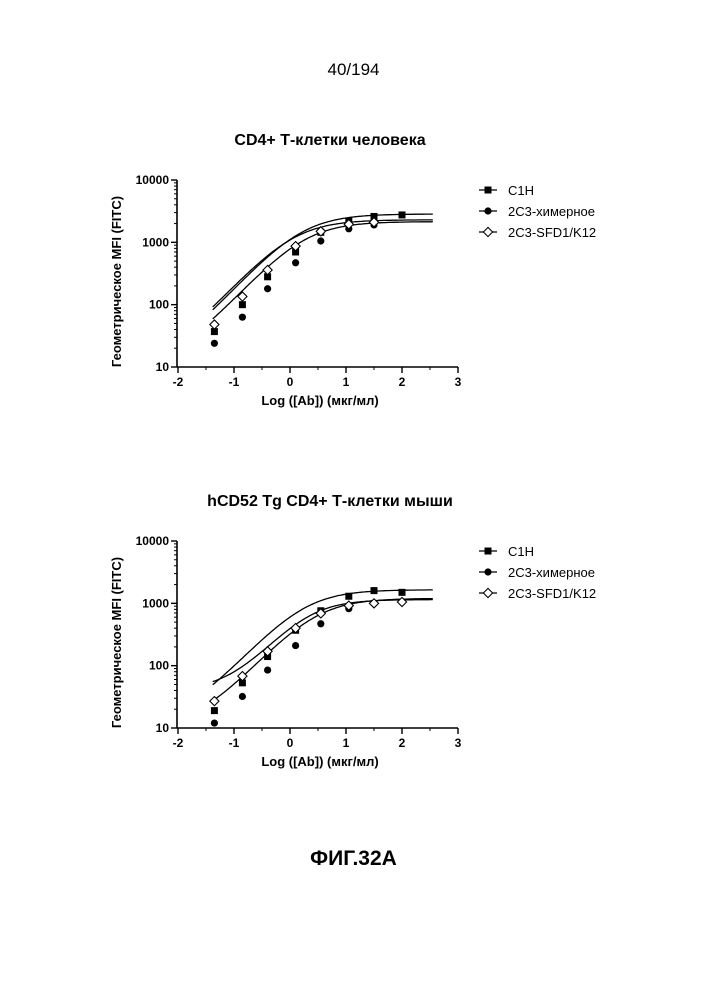 The height and width of the screenshot is (1000, 707). I want to click on figure-caption: ФИГ.32А, so click(353, 859).